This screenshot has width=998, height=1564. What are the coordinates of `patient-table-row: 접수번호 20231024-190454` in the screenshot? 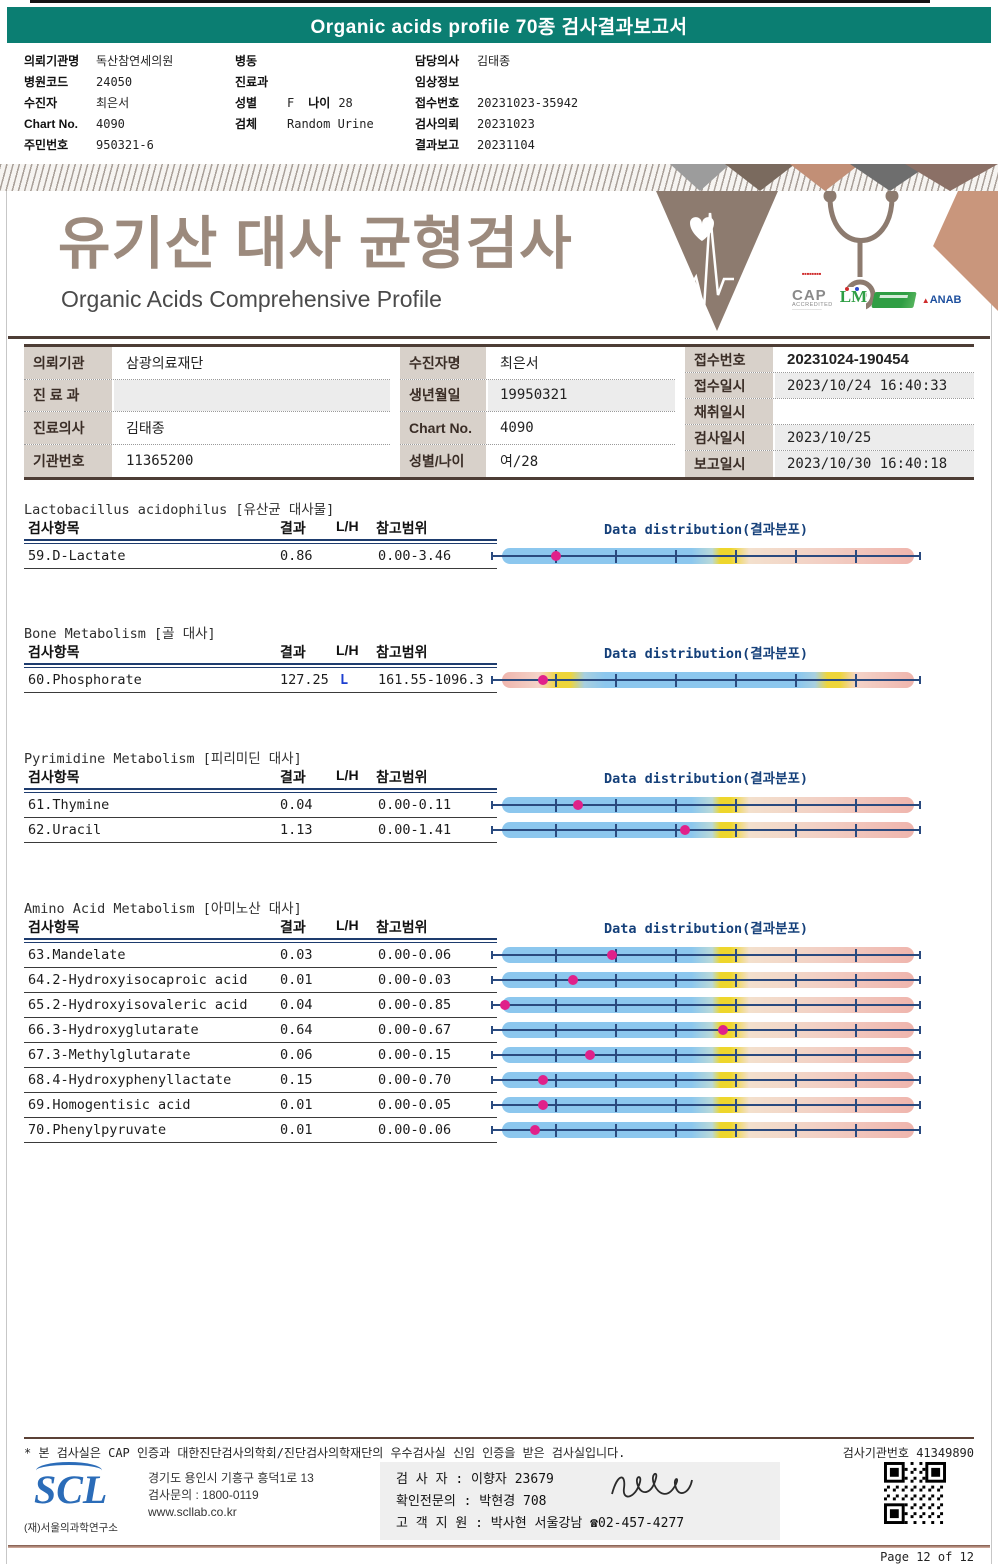 It's located at (829, 360).